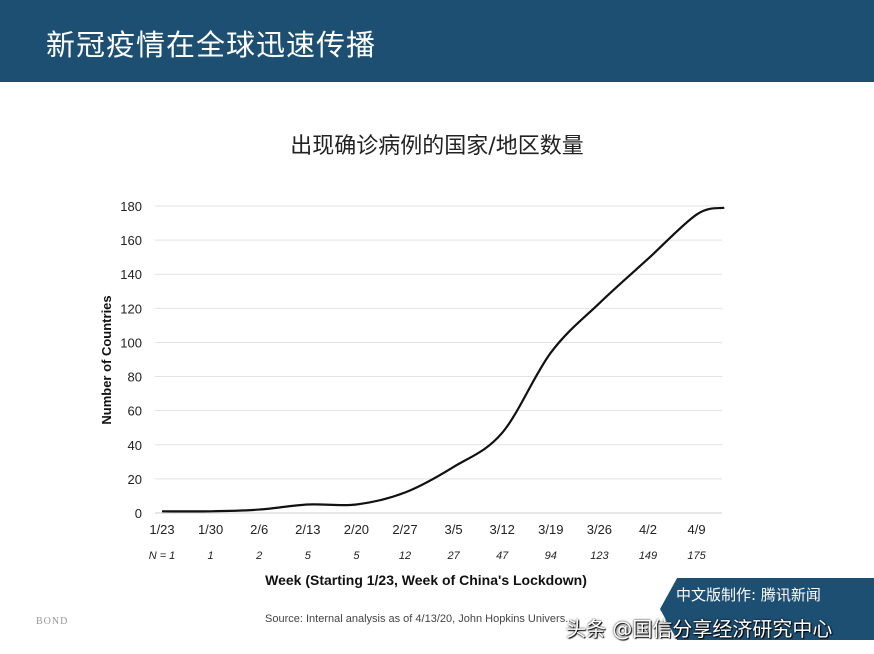 The width and height of the screenshot is (874, 654). I want to click on n-label: 12, so click(405, 556).